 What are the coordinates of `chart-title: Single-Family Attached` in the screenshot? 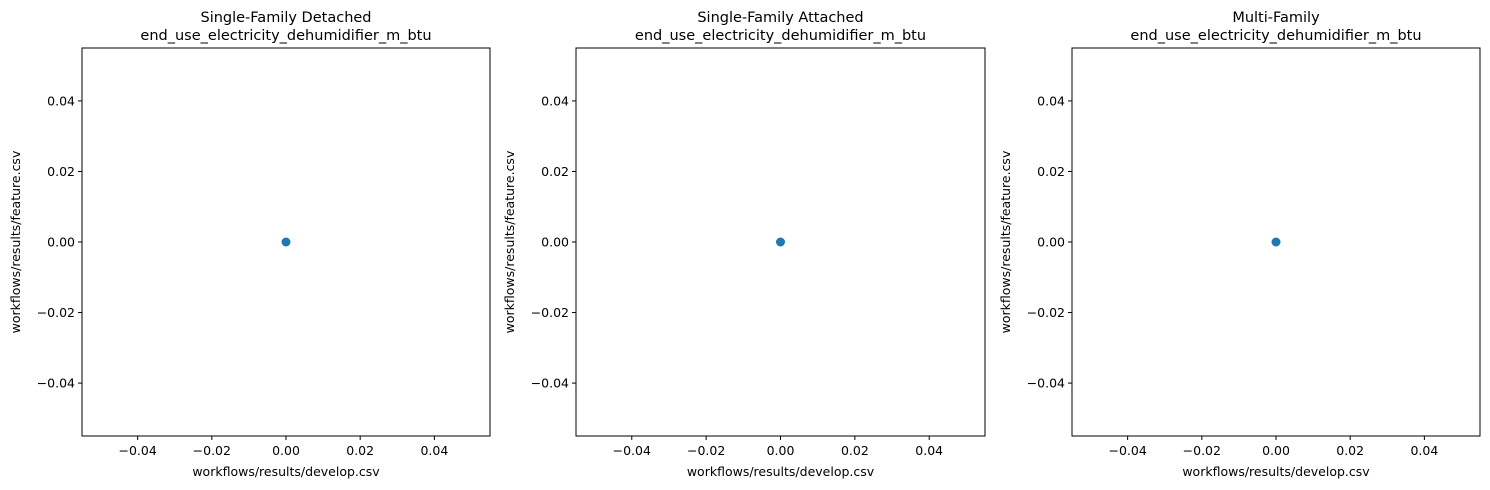 It's located at (780, 18).